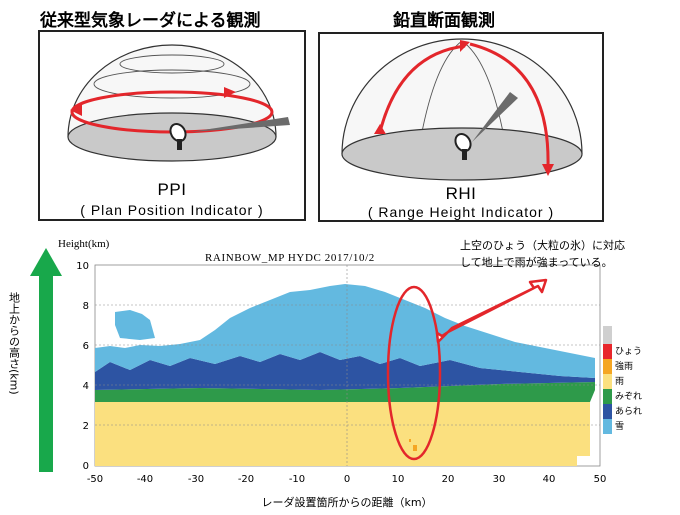 This screenshot has height=515, width=680. What do you see at coordinates (145, 479) in the screenshot?
I see `x-tick-label: -40` at bounding box center [145, 479].